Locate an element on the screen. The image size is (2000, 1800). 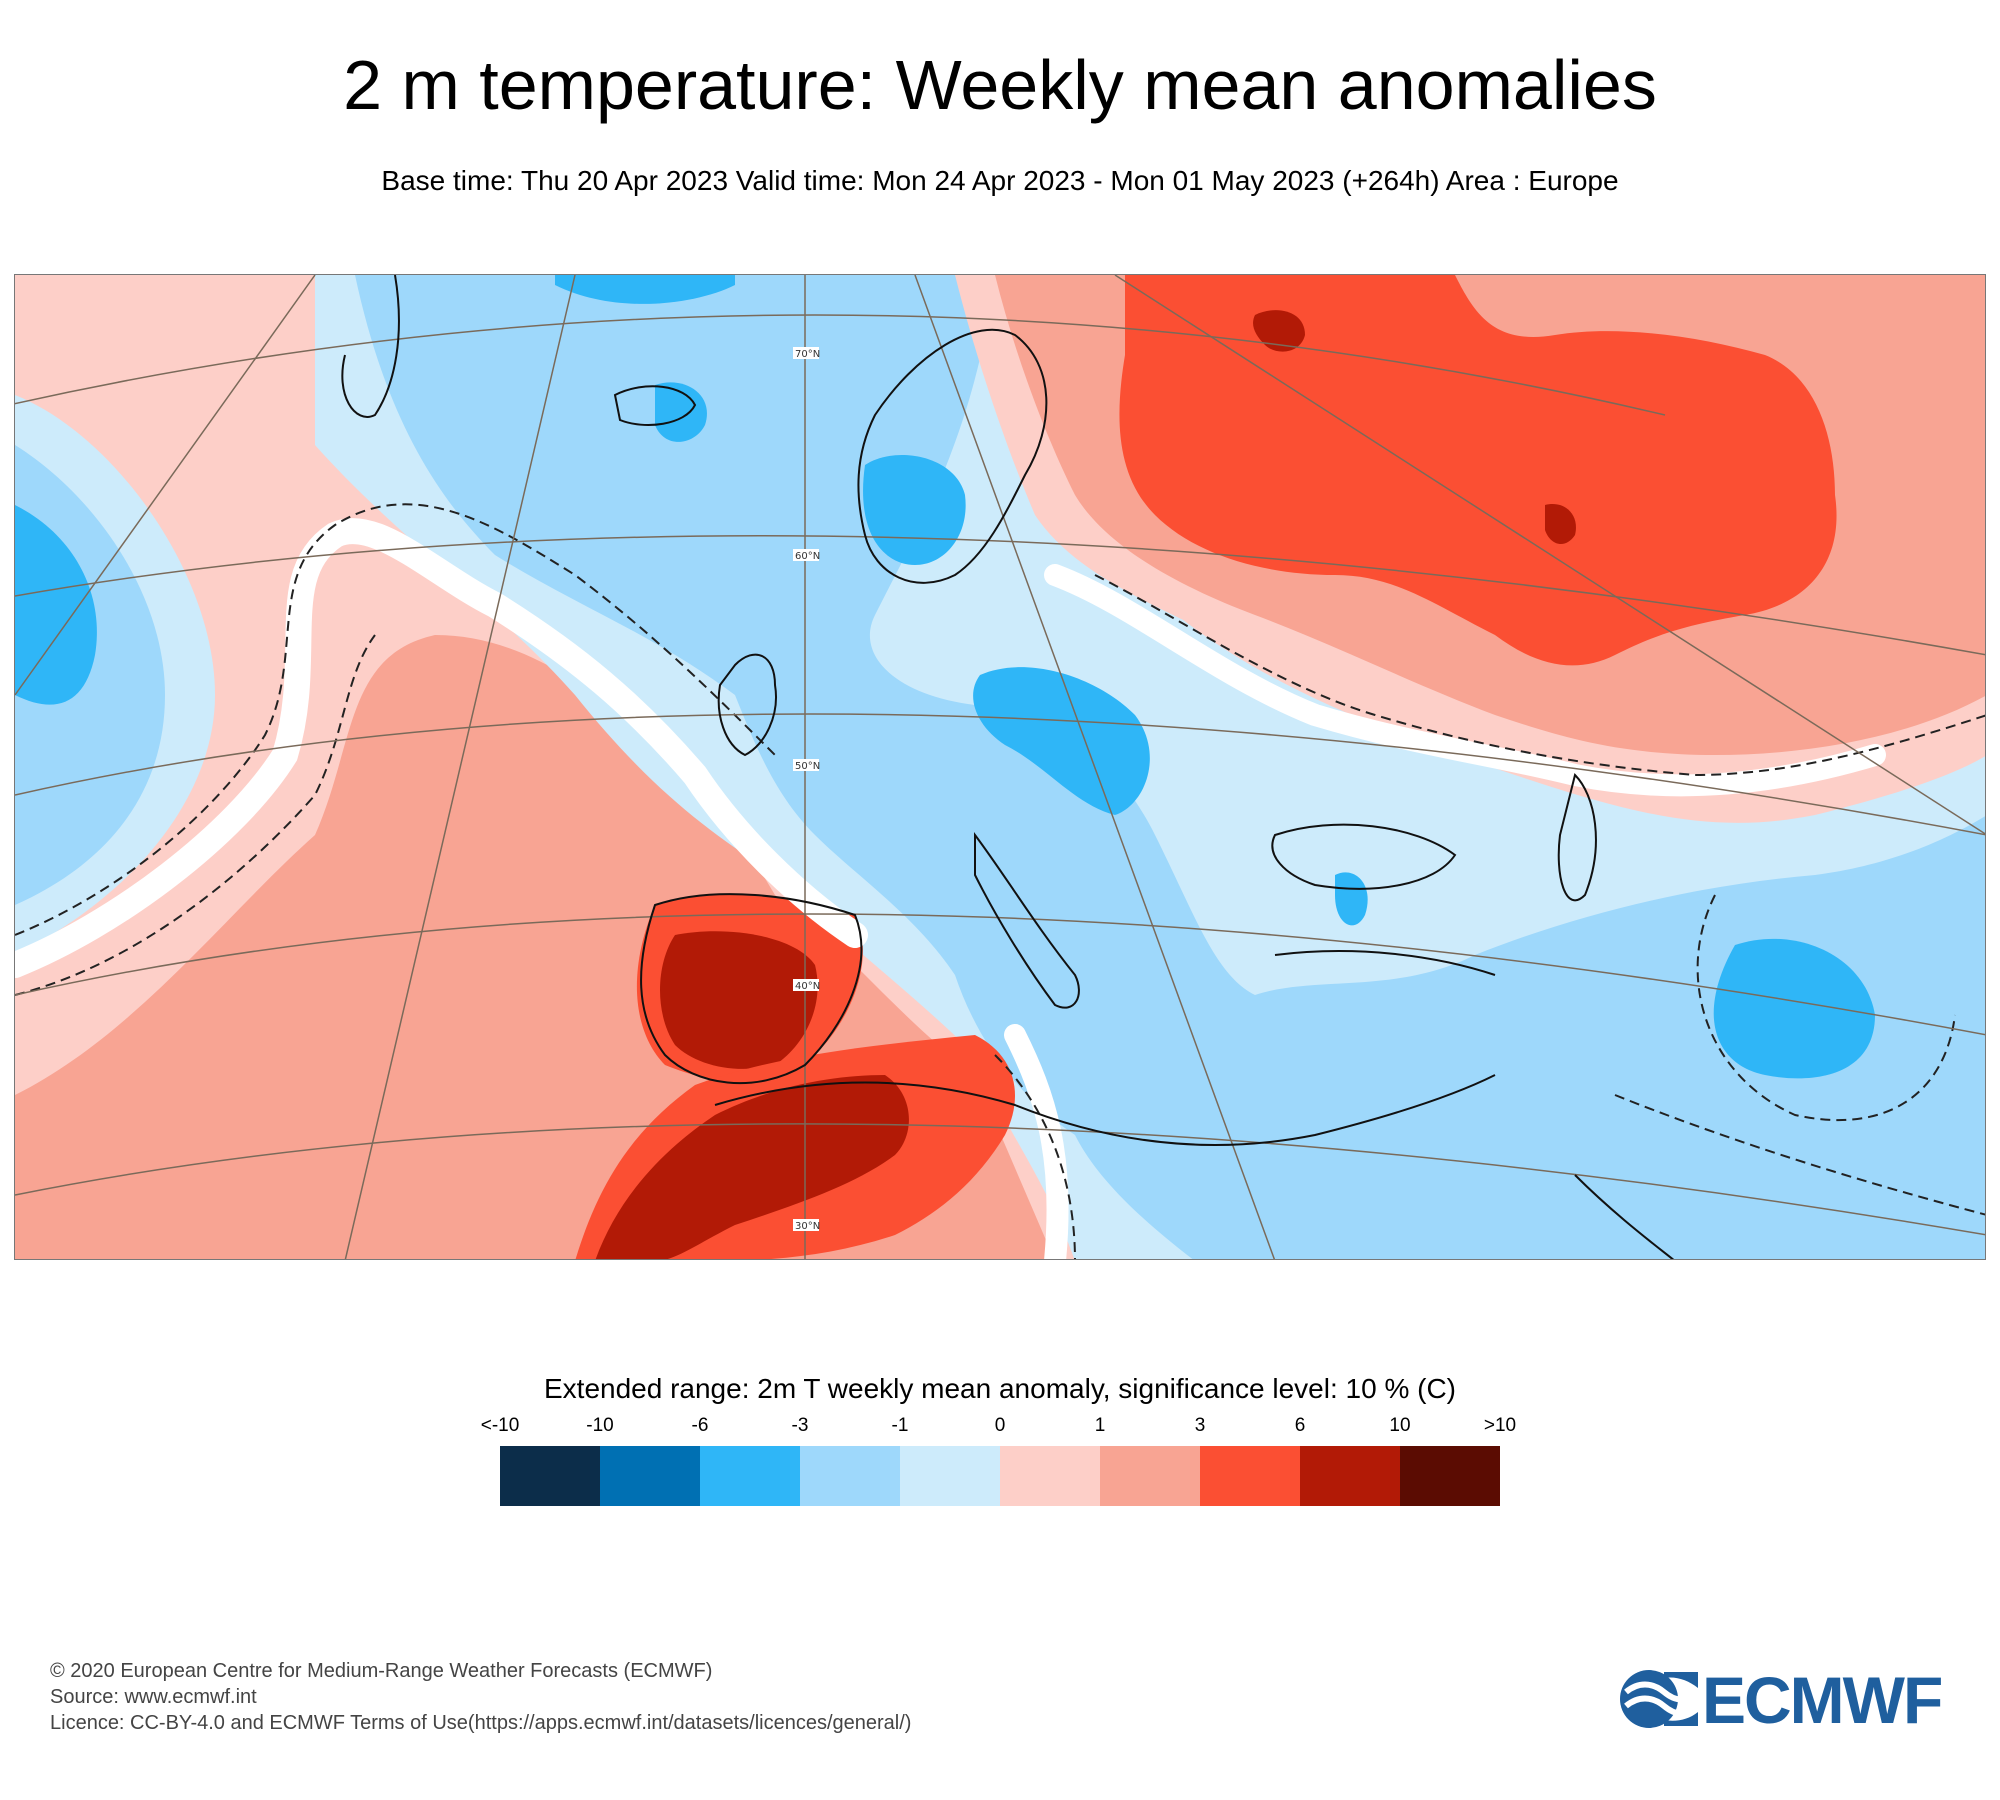
iberia-extreme-warm is located at coordinates (739, 1000).